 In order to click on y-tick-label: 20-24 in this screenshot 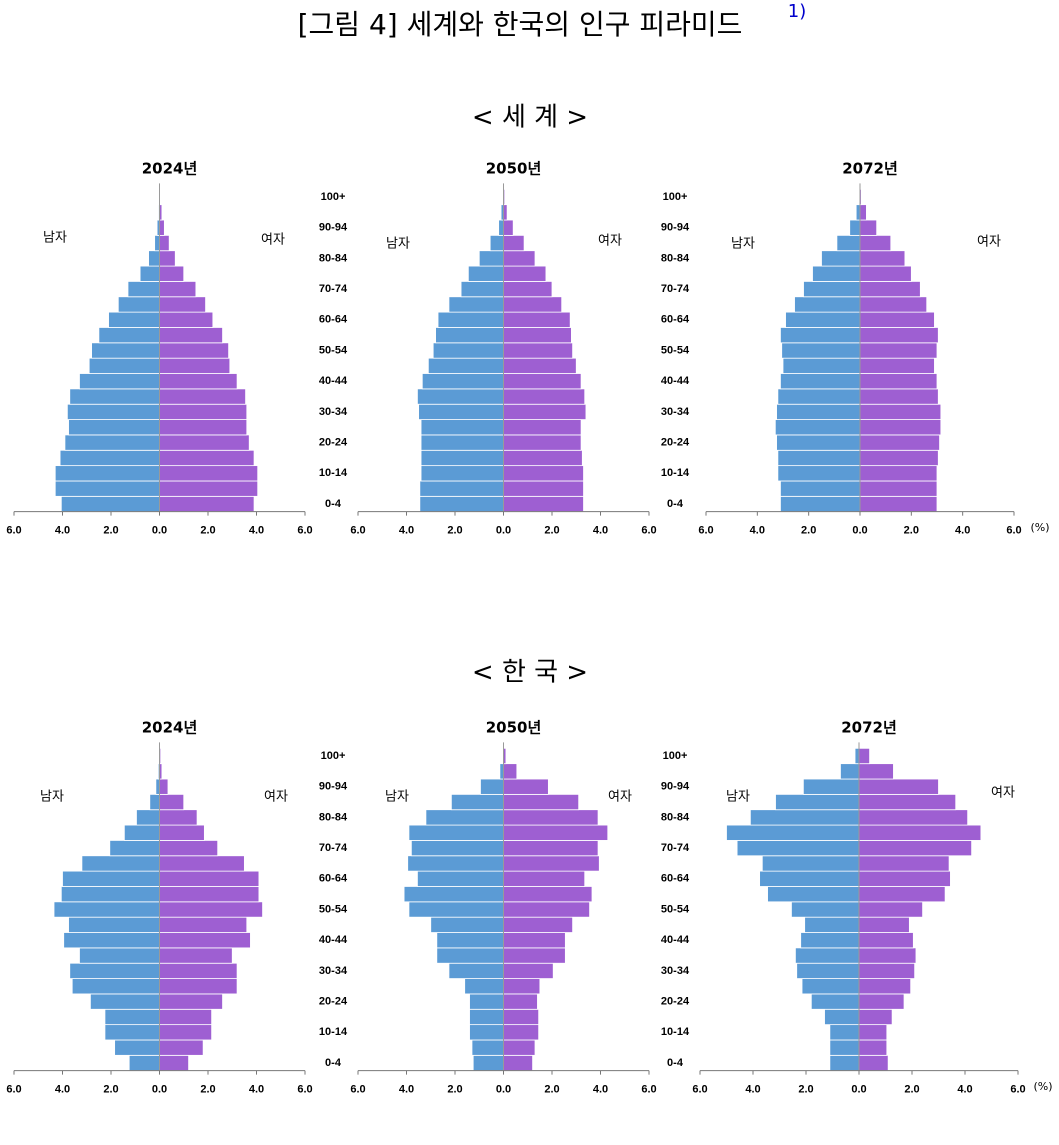, I will do `click(675, 1002)`.